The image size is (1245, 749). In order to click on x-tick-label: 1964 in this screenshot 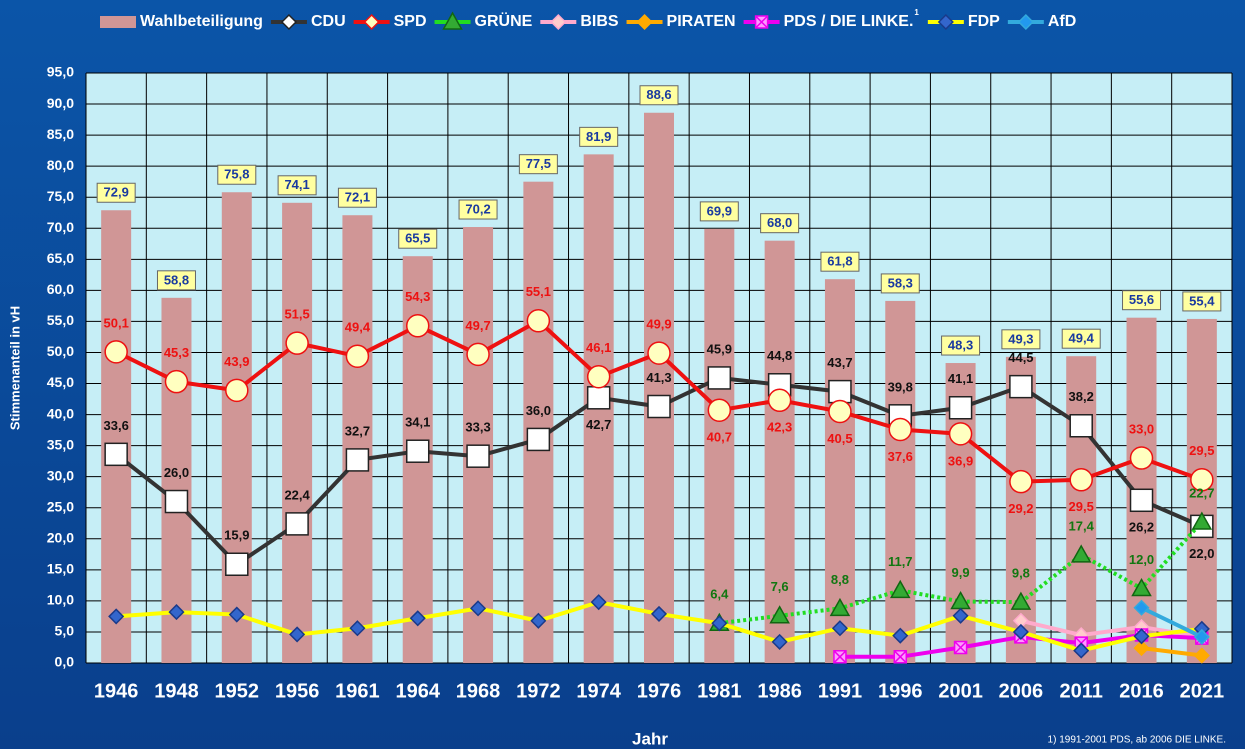, I will do `click(417, 691)`.